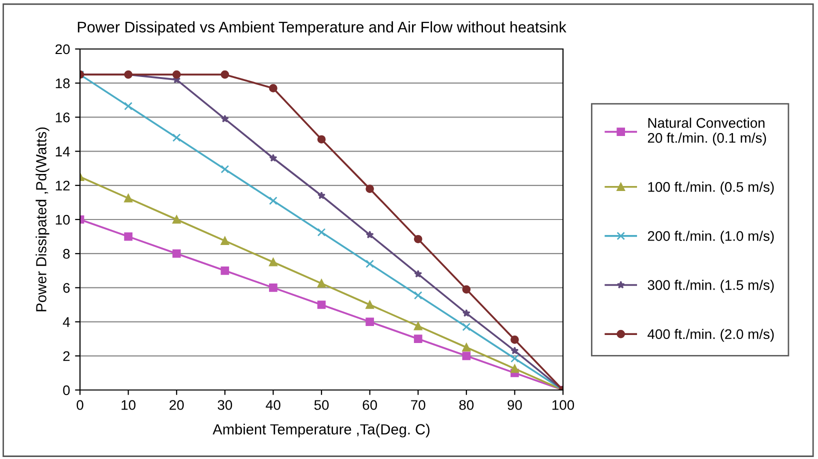 This screenshot has height=459, width=818. I want to click on x-tick-label: 0, so click(80, 405).